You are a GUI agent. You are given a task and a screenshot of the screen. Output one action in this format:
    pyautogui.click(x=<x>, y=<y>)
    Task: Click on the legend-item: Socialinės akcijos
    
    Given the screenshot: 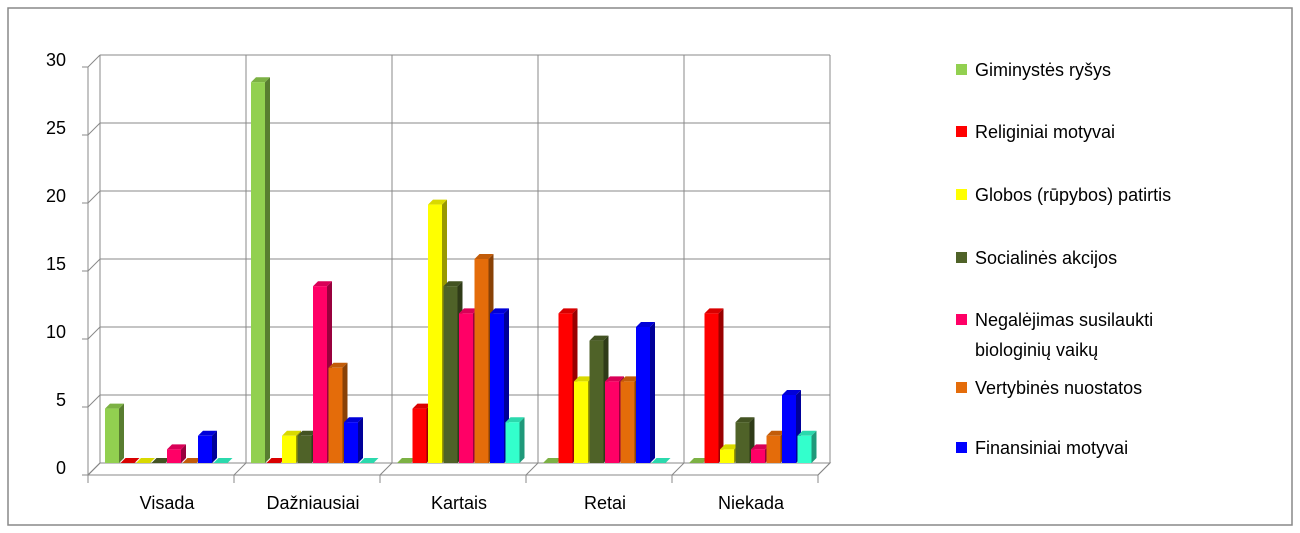 What is the action you would take?
    pyautogui.click(x=1095, y=258)
    